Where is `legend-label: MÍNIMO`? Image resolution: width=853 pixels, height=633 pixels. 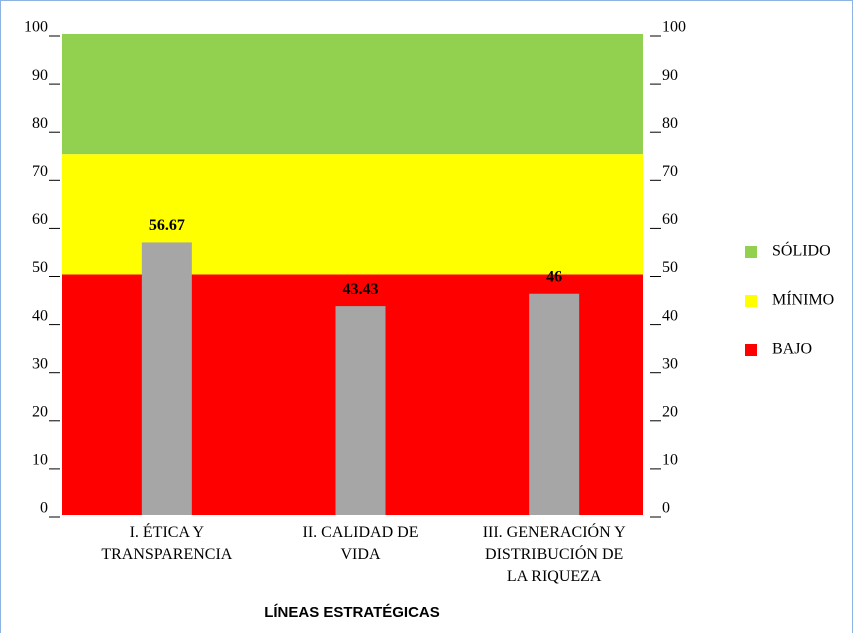
legend-label: MÍNIMO is located at coordinates (803, 299).